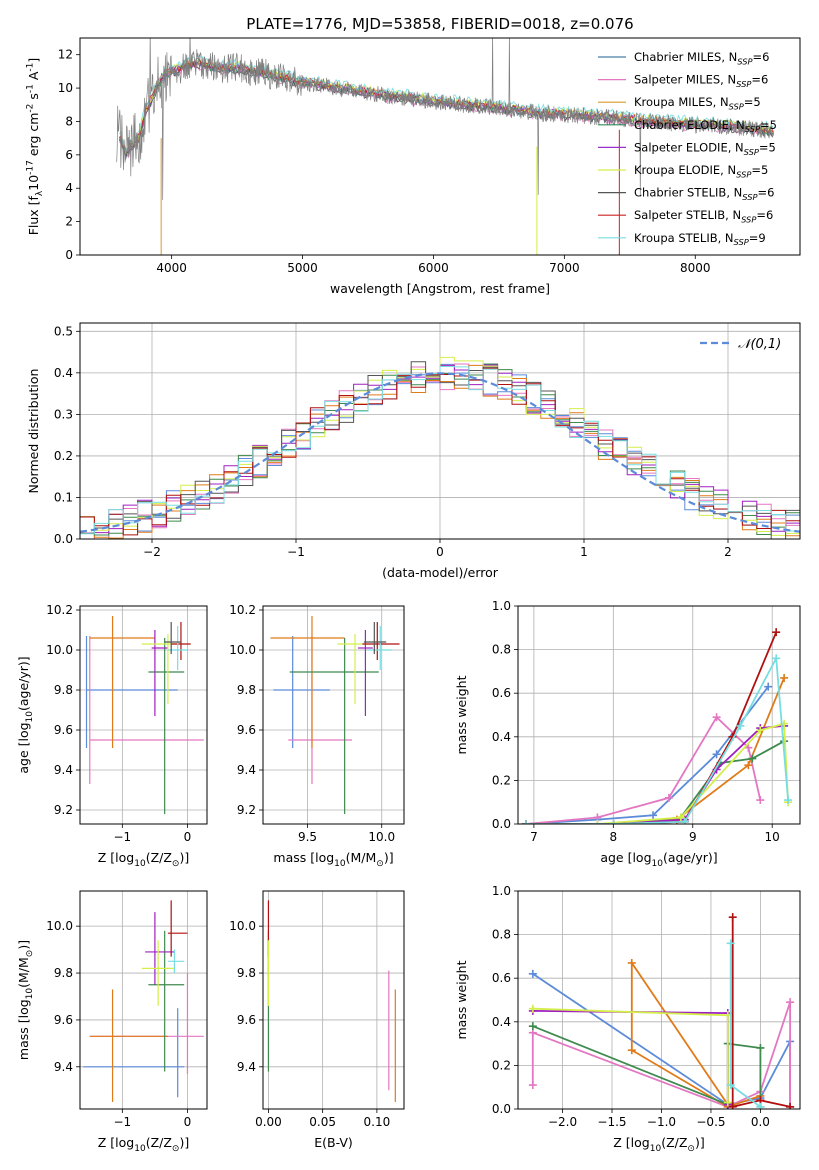 This screenshot has height=1170, width=819. Describe the element at coordinates (534, 837) in the screenshot. I see `x-tick-label: 7` at that location.